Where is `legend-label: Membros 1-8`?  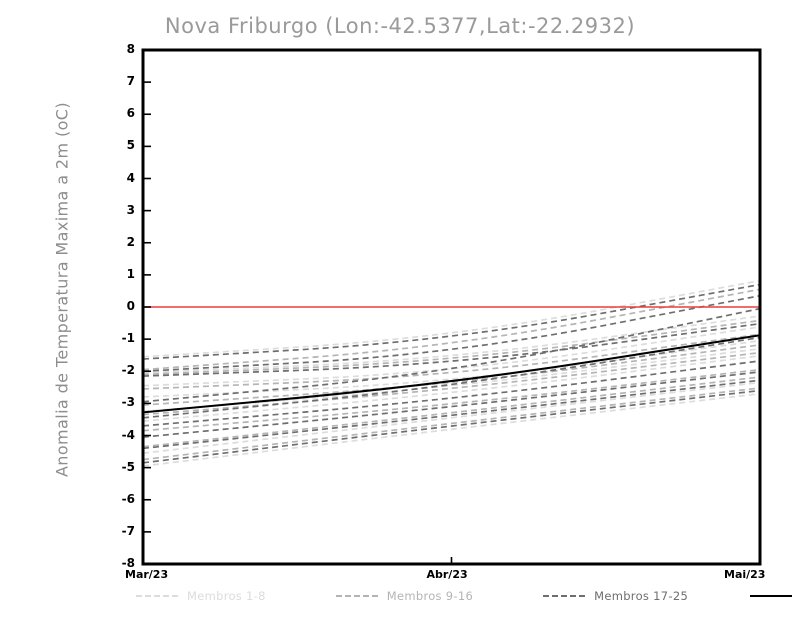 legend-label: Membros 1-8 is located at coordinates (226, 596).